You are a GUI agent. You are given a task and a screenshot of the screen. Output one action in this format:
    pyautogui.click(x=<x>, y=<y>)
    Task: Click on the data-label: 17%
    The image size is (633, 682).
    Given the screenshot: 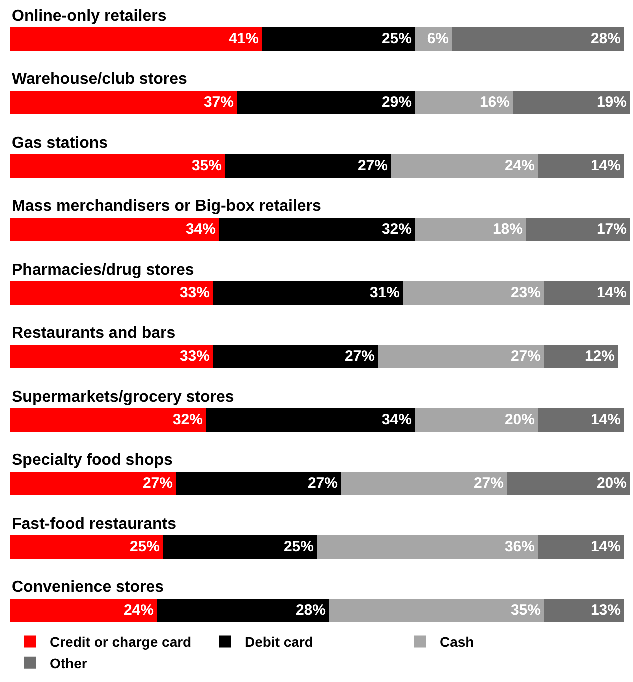 What is the action you would take?
    pyautogui.click(x=611, y=229)
    